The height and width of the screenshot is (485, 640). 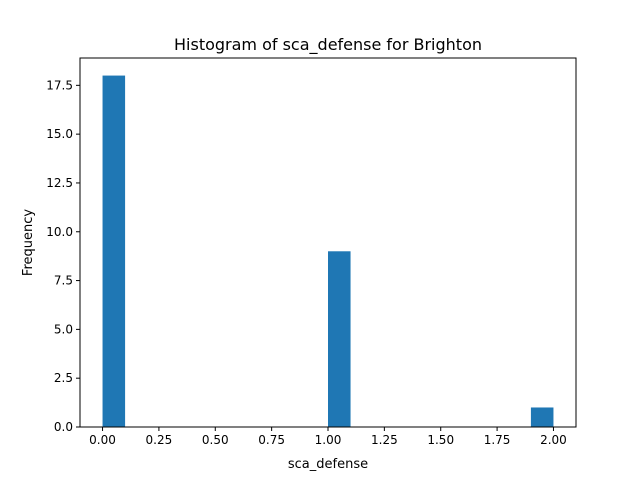 I want to click on y-axis-ticks: 0.0 2.5 5.0 7.5 10.0 12.5 15.0 17.5, so click(x=63, y=256).